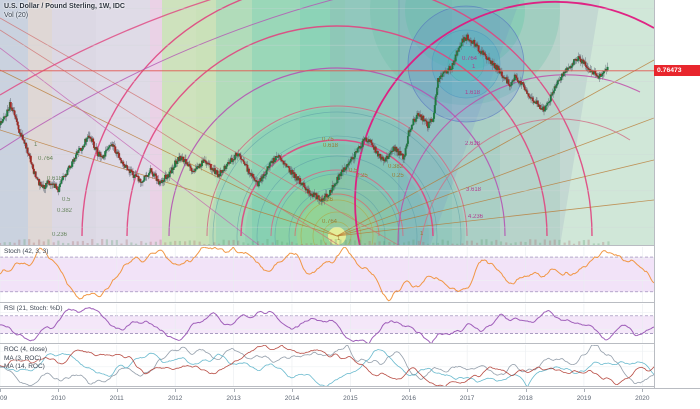  Describe the element at coordinates (677, 71) in the screenshot. I see `current-price-tag: 0.76473` at that location.